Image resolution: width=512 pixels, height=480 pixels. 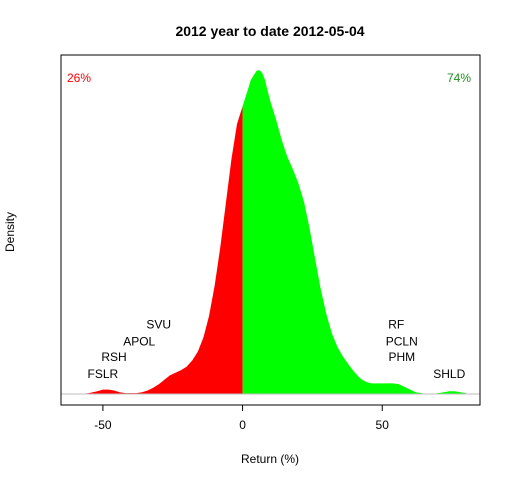 What do you see at coordinates (79, 78) in the screenshot?
I see `negative-share-label: 26%` at bounding box center [79, 78].